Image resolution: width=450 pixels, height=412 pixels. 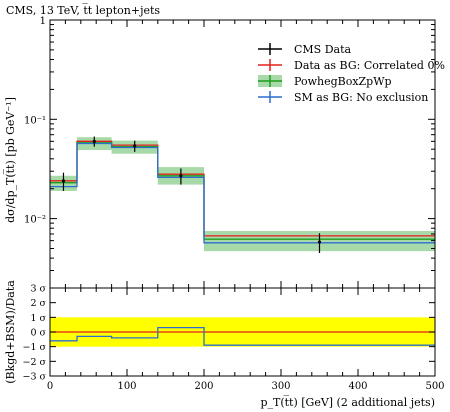 I want to click on ratio-y-tick-label: 3 σ, so click(x=38, y=289).